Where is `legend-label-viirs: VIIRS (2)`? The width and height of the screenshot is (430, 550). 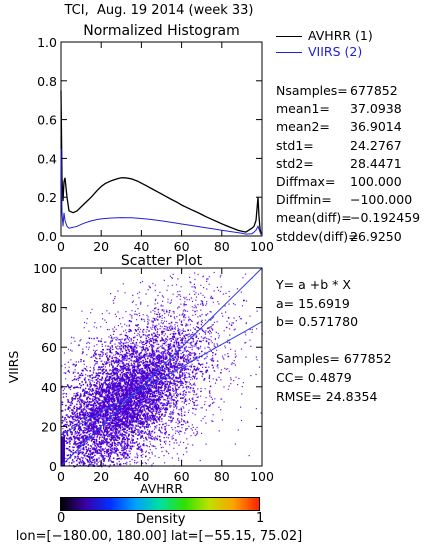 legend-label-viirs: VIIRS (2) is located at coordinates (335, 51).